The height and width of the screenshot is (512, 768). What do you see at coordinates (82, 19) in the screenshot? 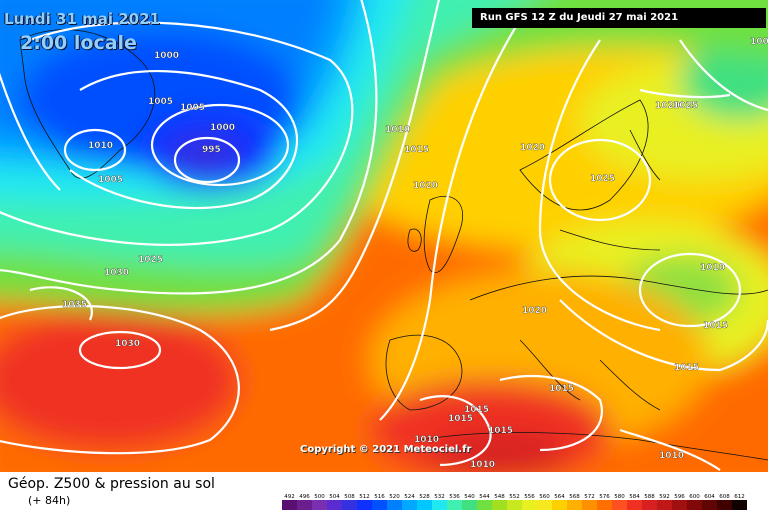
I see `valid-date: Lundi 31 mai 2021` at bounding box center [82, 19].